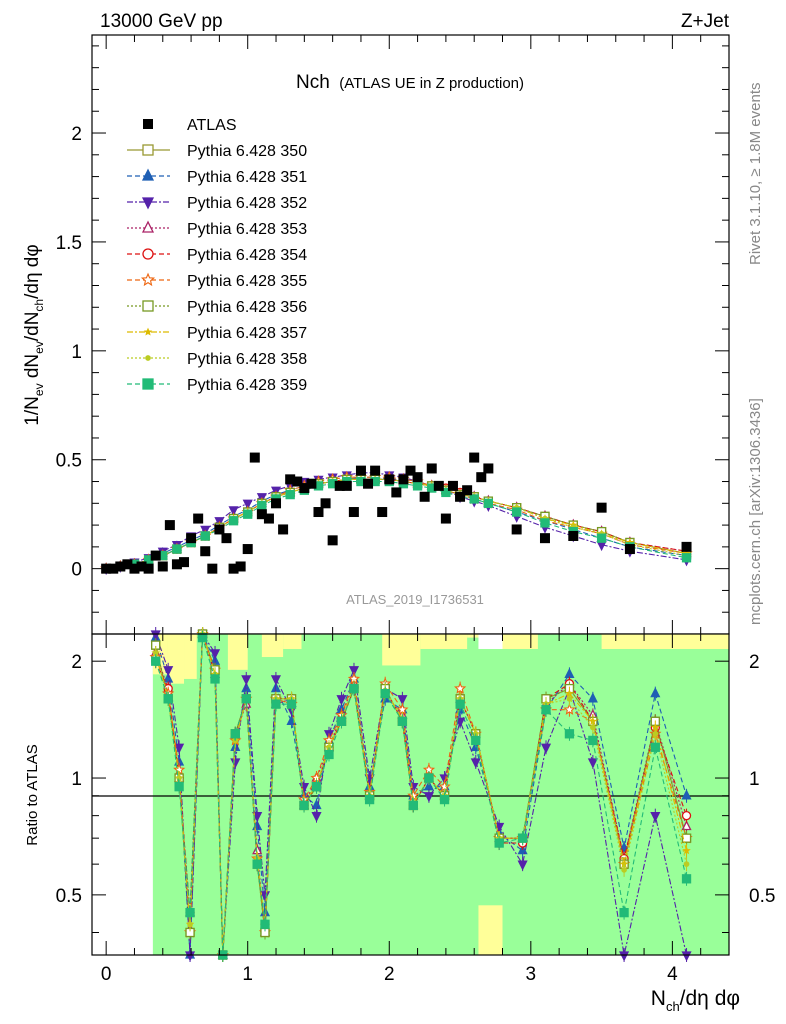 The image size is (786, 1024). Describe the element at coordinates (247, 229) in the screenshot. I see `legend-label-353: Pythia 6.428 353` at that location.